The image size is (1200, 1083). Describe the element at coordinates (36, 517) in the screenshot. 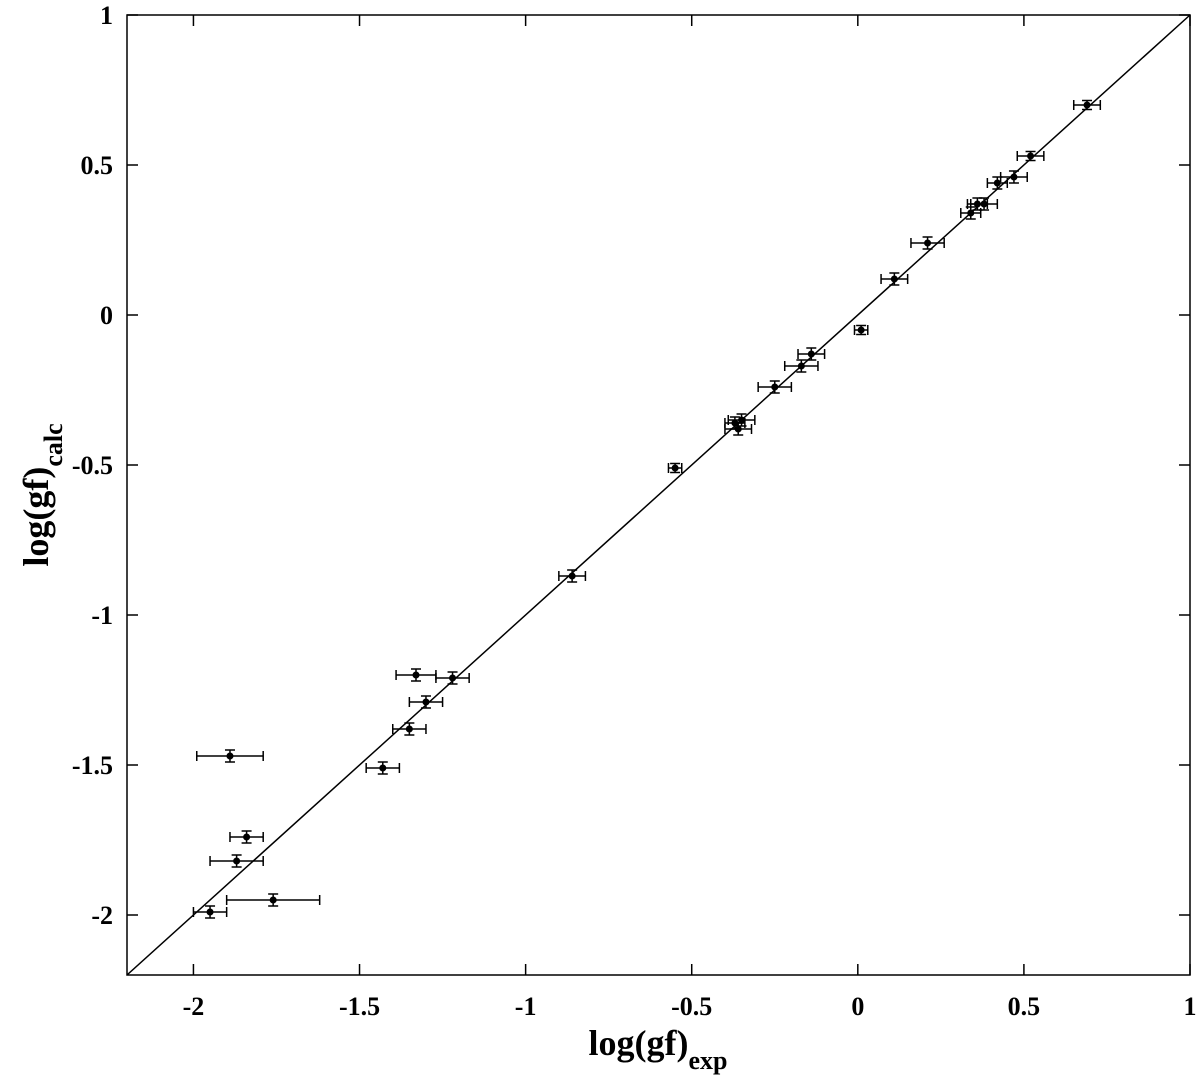

I see `y-axis-label-main: log(gf)` at that location.